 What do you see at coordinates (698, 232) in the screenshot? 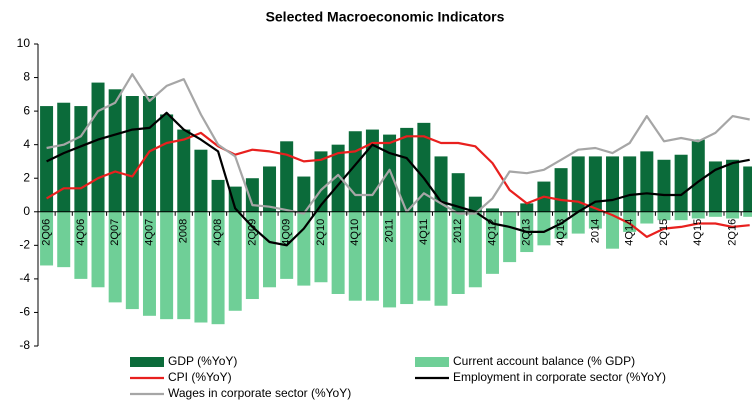
I see `x-tick-label: 4Q15` at bounding box center [698, 232].